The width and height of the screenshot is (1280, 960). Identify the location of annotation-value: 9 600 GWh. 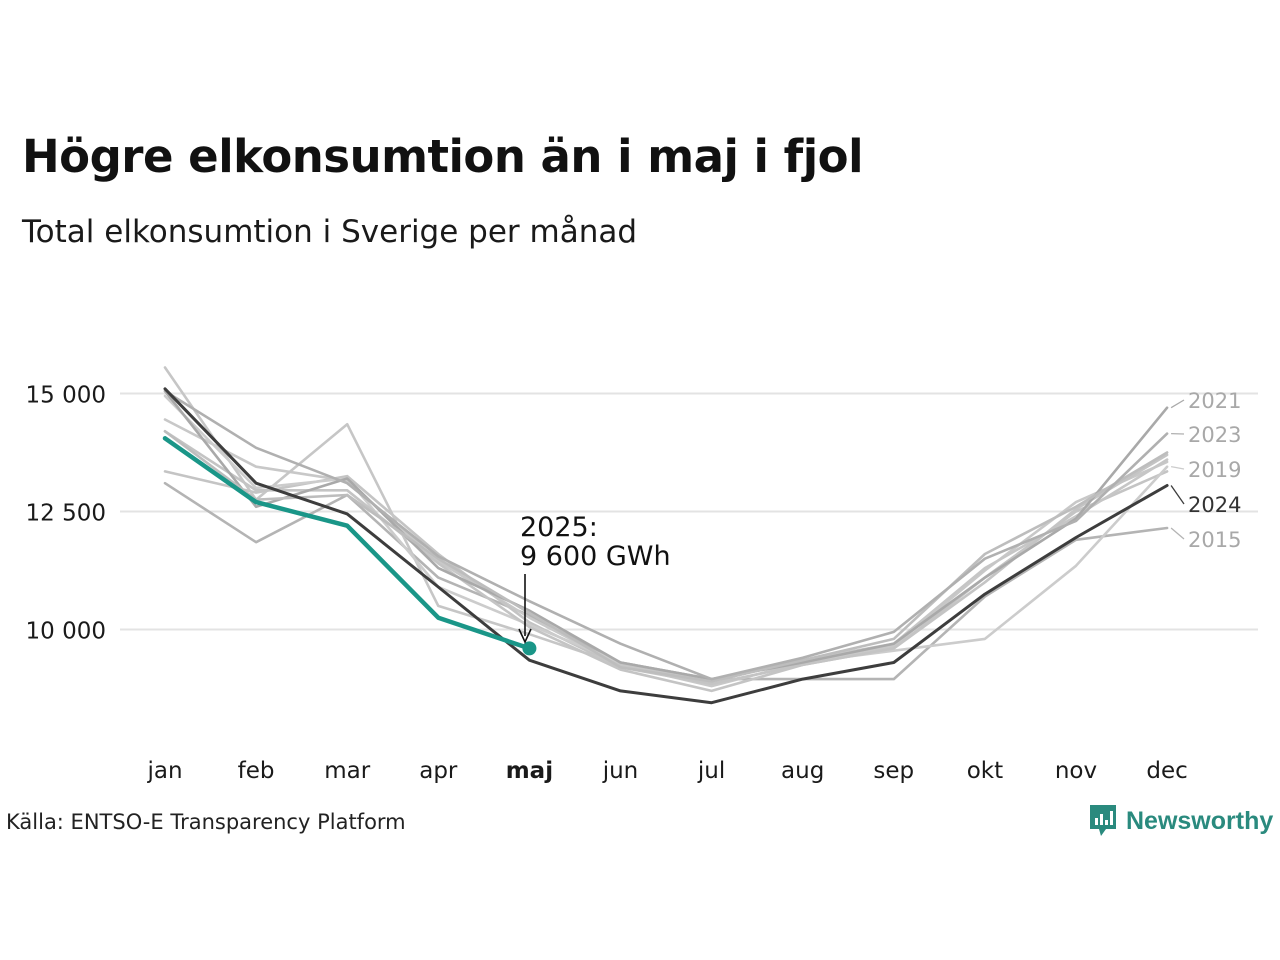
(595, 556).